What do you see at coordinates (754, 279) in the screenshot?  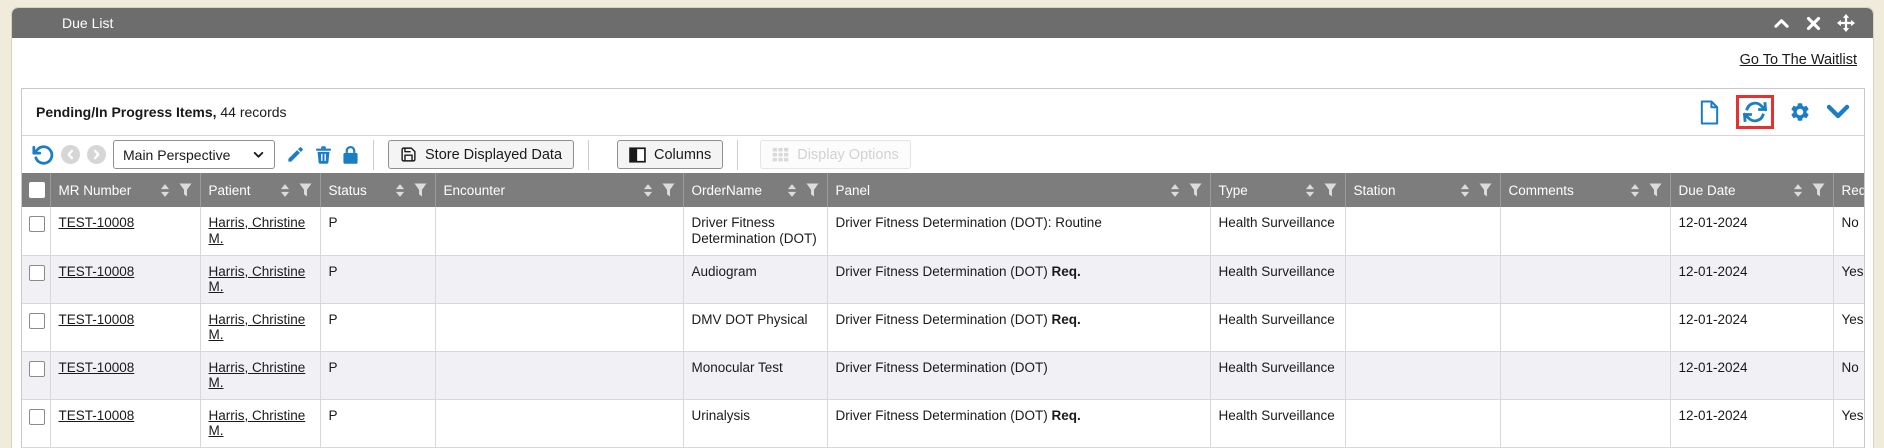 I see `ordername-cell: Audiogram` at bounding box center [754, 279].